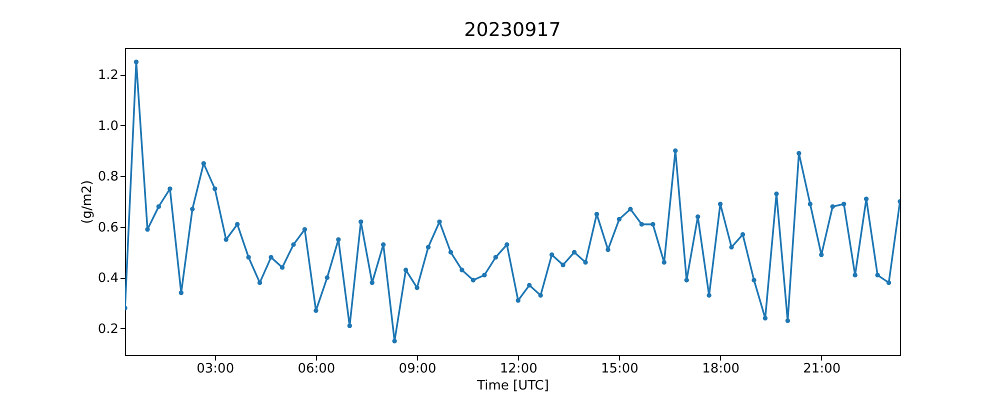  I want to click on x-tick-label: 18:00, so click(721, 369).